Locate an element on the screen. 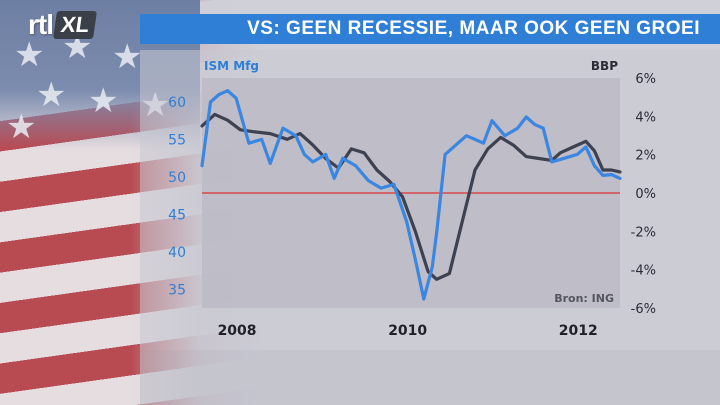  rtlxl-logo: rtl XL is located at coordinates (63, 25).